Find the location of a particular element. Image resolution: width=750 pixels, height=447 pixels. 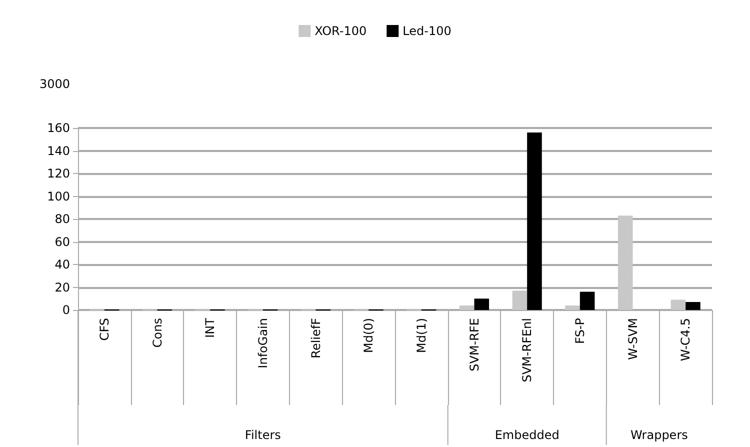

x-tick-label: FS-P is located at coordinates (579, 331).